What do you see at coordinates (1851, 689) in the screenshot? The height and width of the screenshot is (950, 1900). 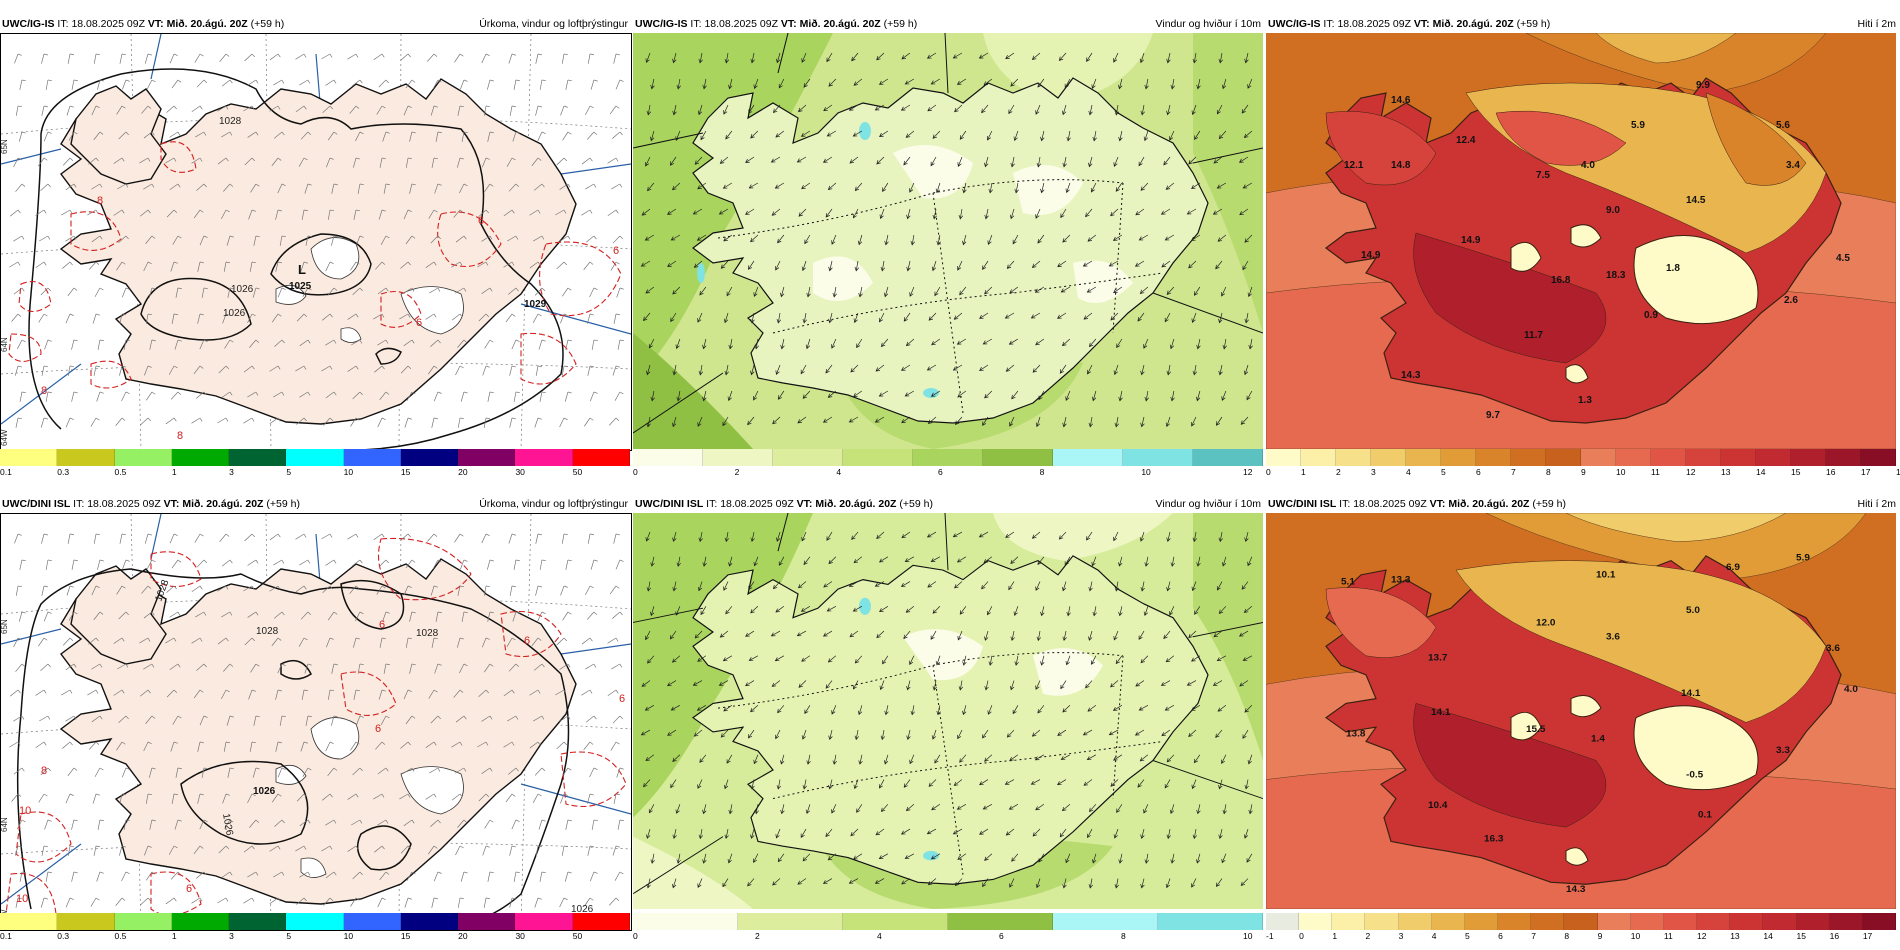 I see `temperature-label: 4.0` at bounding box center [1851, 689].